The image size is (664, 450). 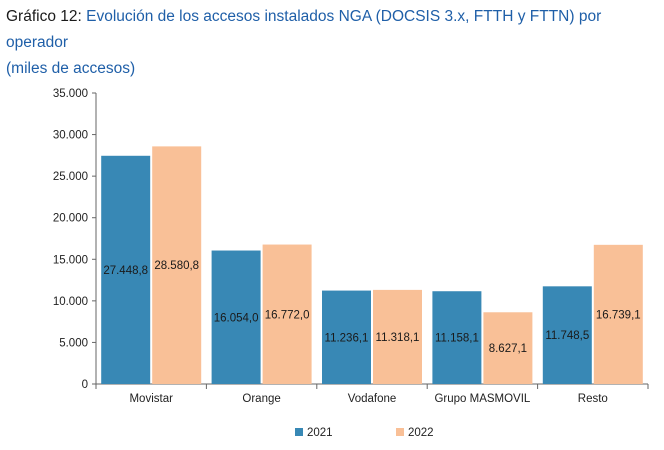 I want to click on y-tick-label: 0, so click(x=85, y=385).